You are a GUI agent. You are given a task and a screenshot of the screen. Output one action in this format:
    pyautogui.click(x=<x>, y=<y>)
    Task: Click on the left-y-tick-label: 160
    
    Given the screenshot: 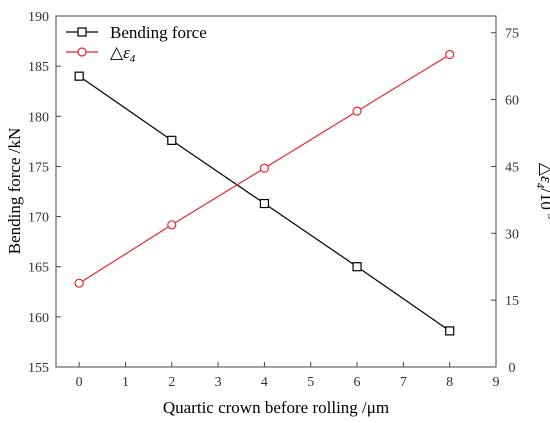 What is the action you would take?
    pyautogui.click(x=38, y=318)
    